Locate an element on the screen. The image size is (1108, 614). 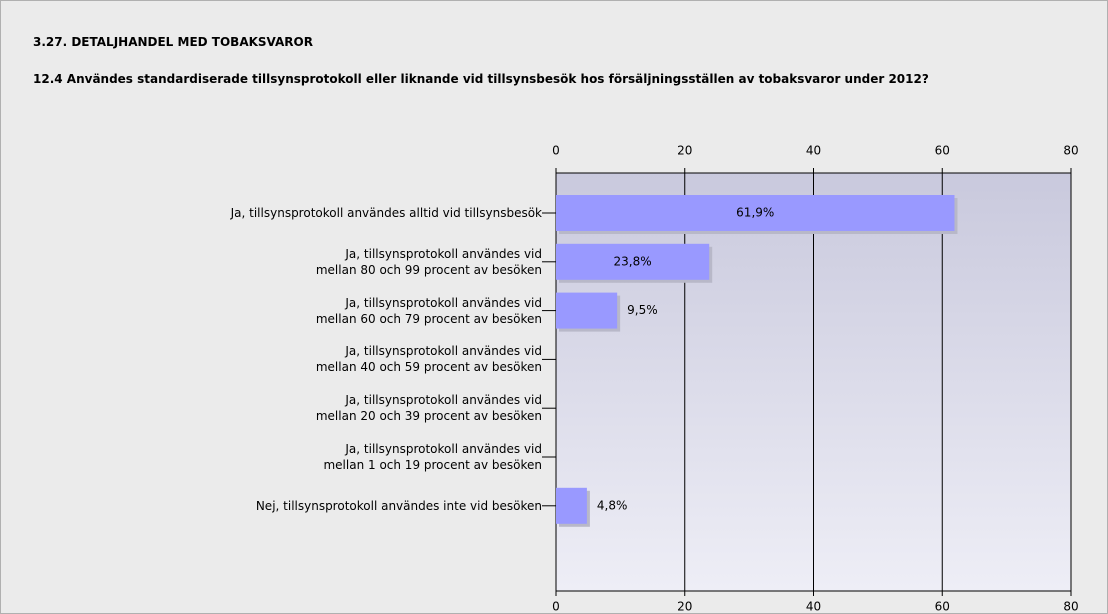
value-label: 4,8% is located at coordinates (612, 505).